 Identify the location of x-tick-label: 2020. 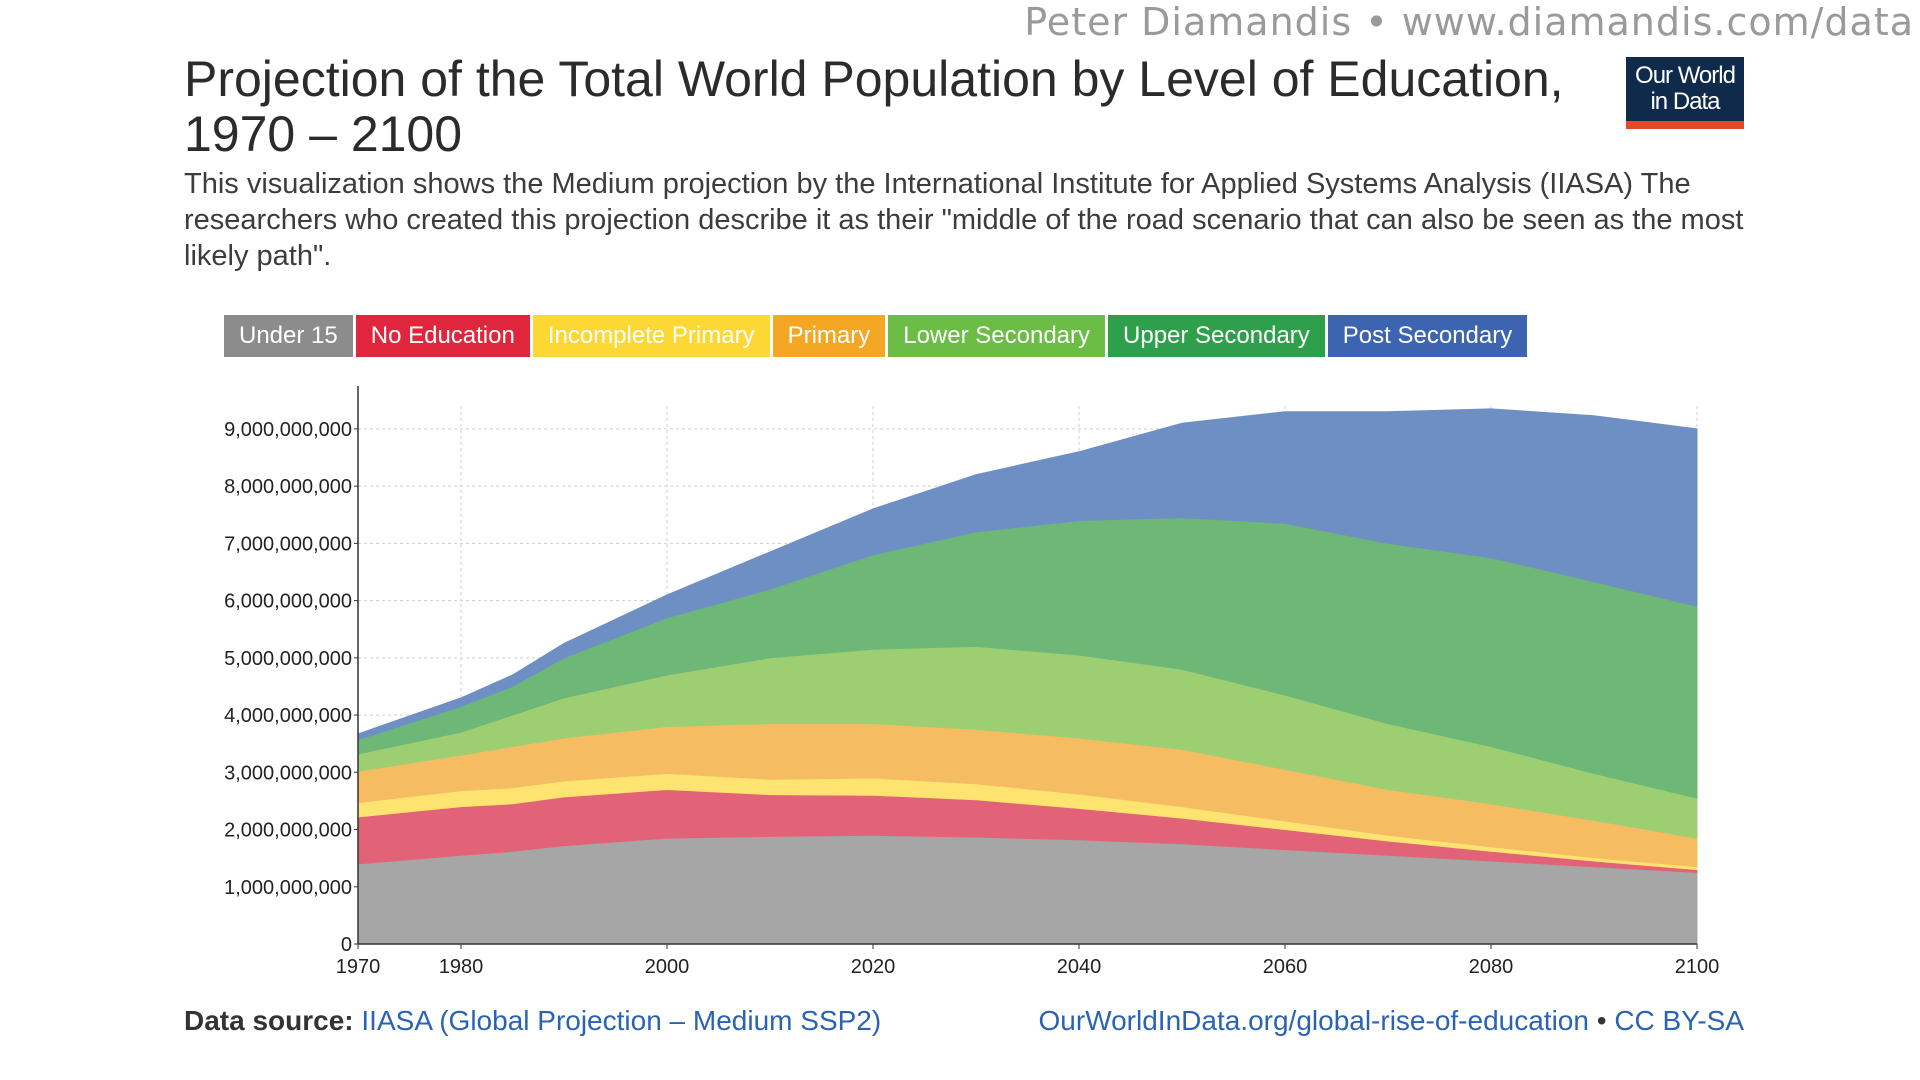
(873, 967).